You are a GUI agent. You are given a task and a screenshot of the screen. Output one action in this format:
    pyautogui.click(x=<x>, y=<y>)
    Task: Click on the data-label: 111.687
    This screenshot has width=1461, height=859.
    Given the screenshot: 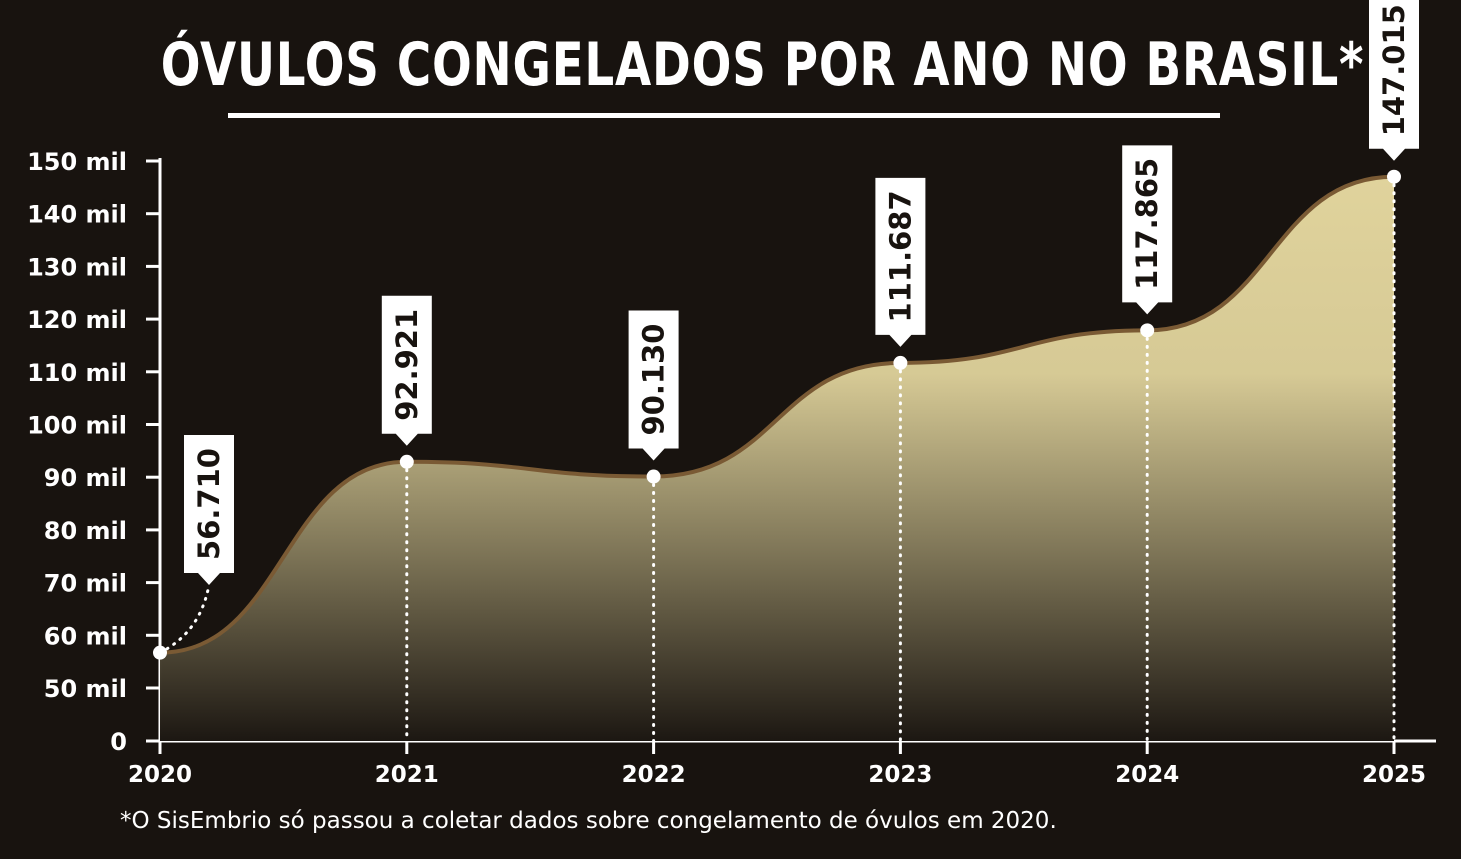 What is the action you would take?
    pyautogui.click(x=900, y=262)
    